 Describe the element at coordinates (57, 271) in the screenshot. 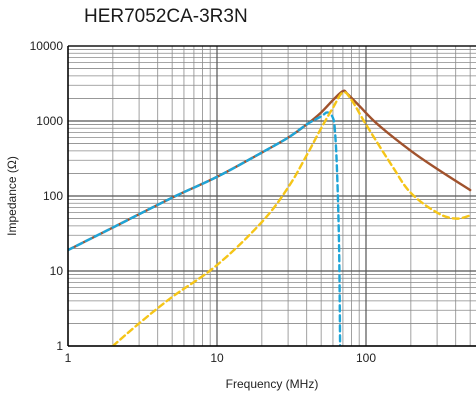

I see `y-tick-label: 10` at that location.